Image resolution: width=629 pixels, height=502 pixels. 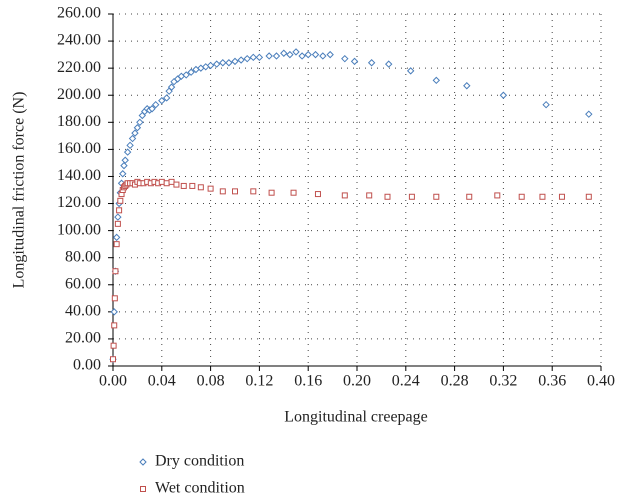 What do you see at coordinates (162, 381) in the screenshot?
I see `x-tick-label: 0.04` at bounding box center [162, 381].